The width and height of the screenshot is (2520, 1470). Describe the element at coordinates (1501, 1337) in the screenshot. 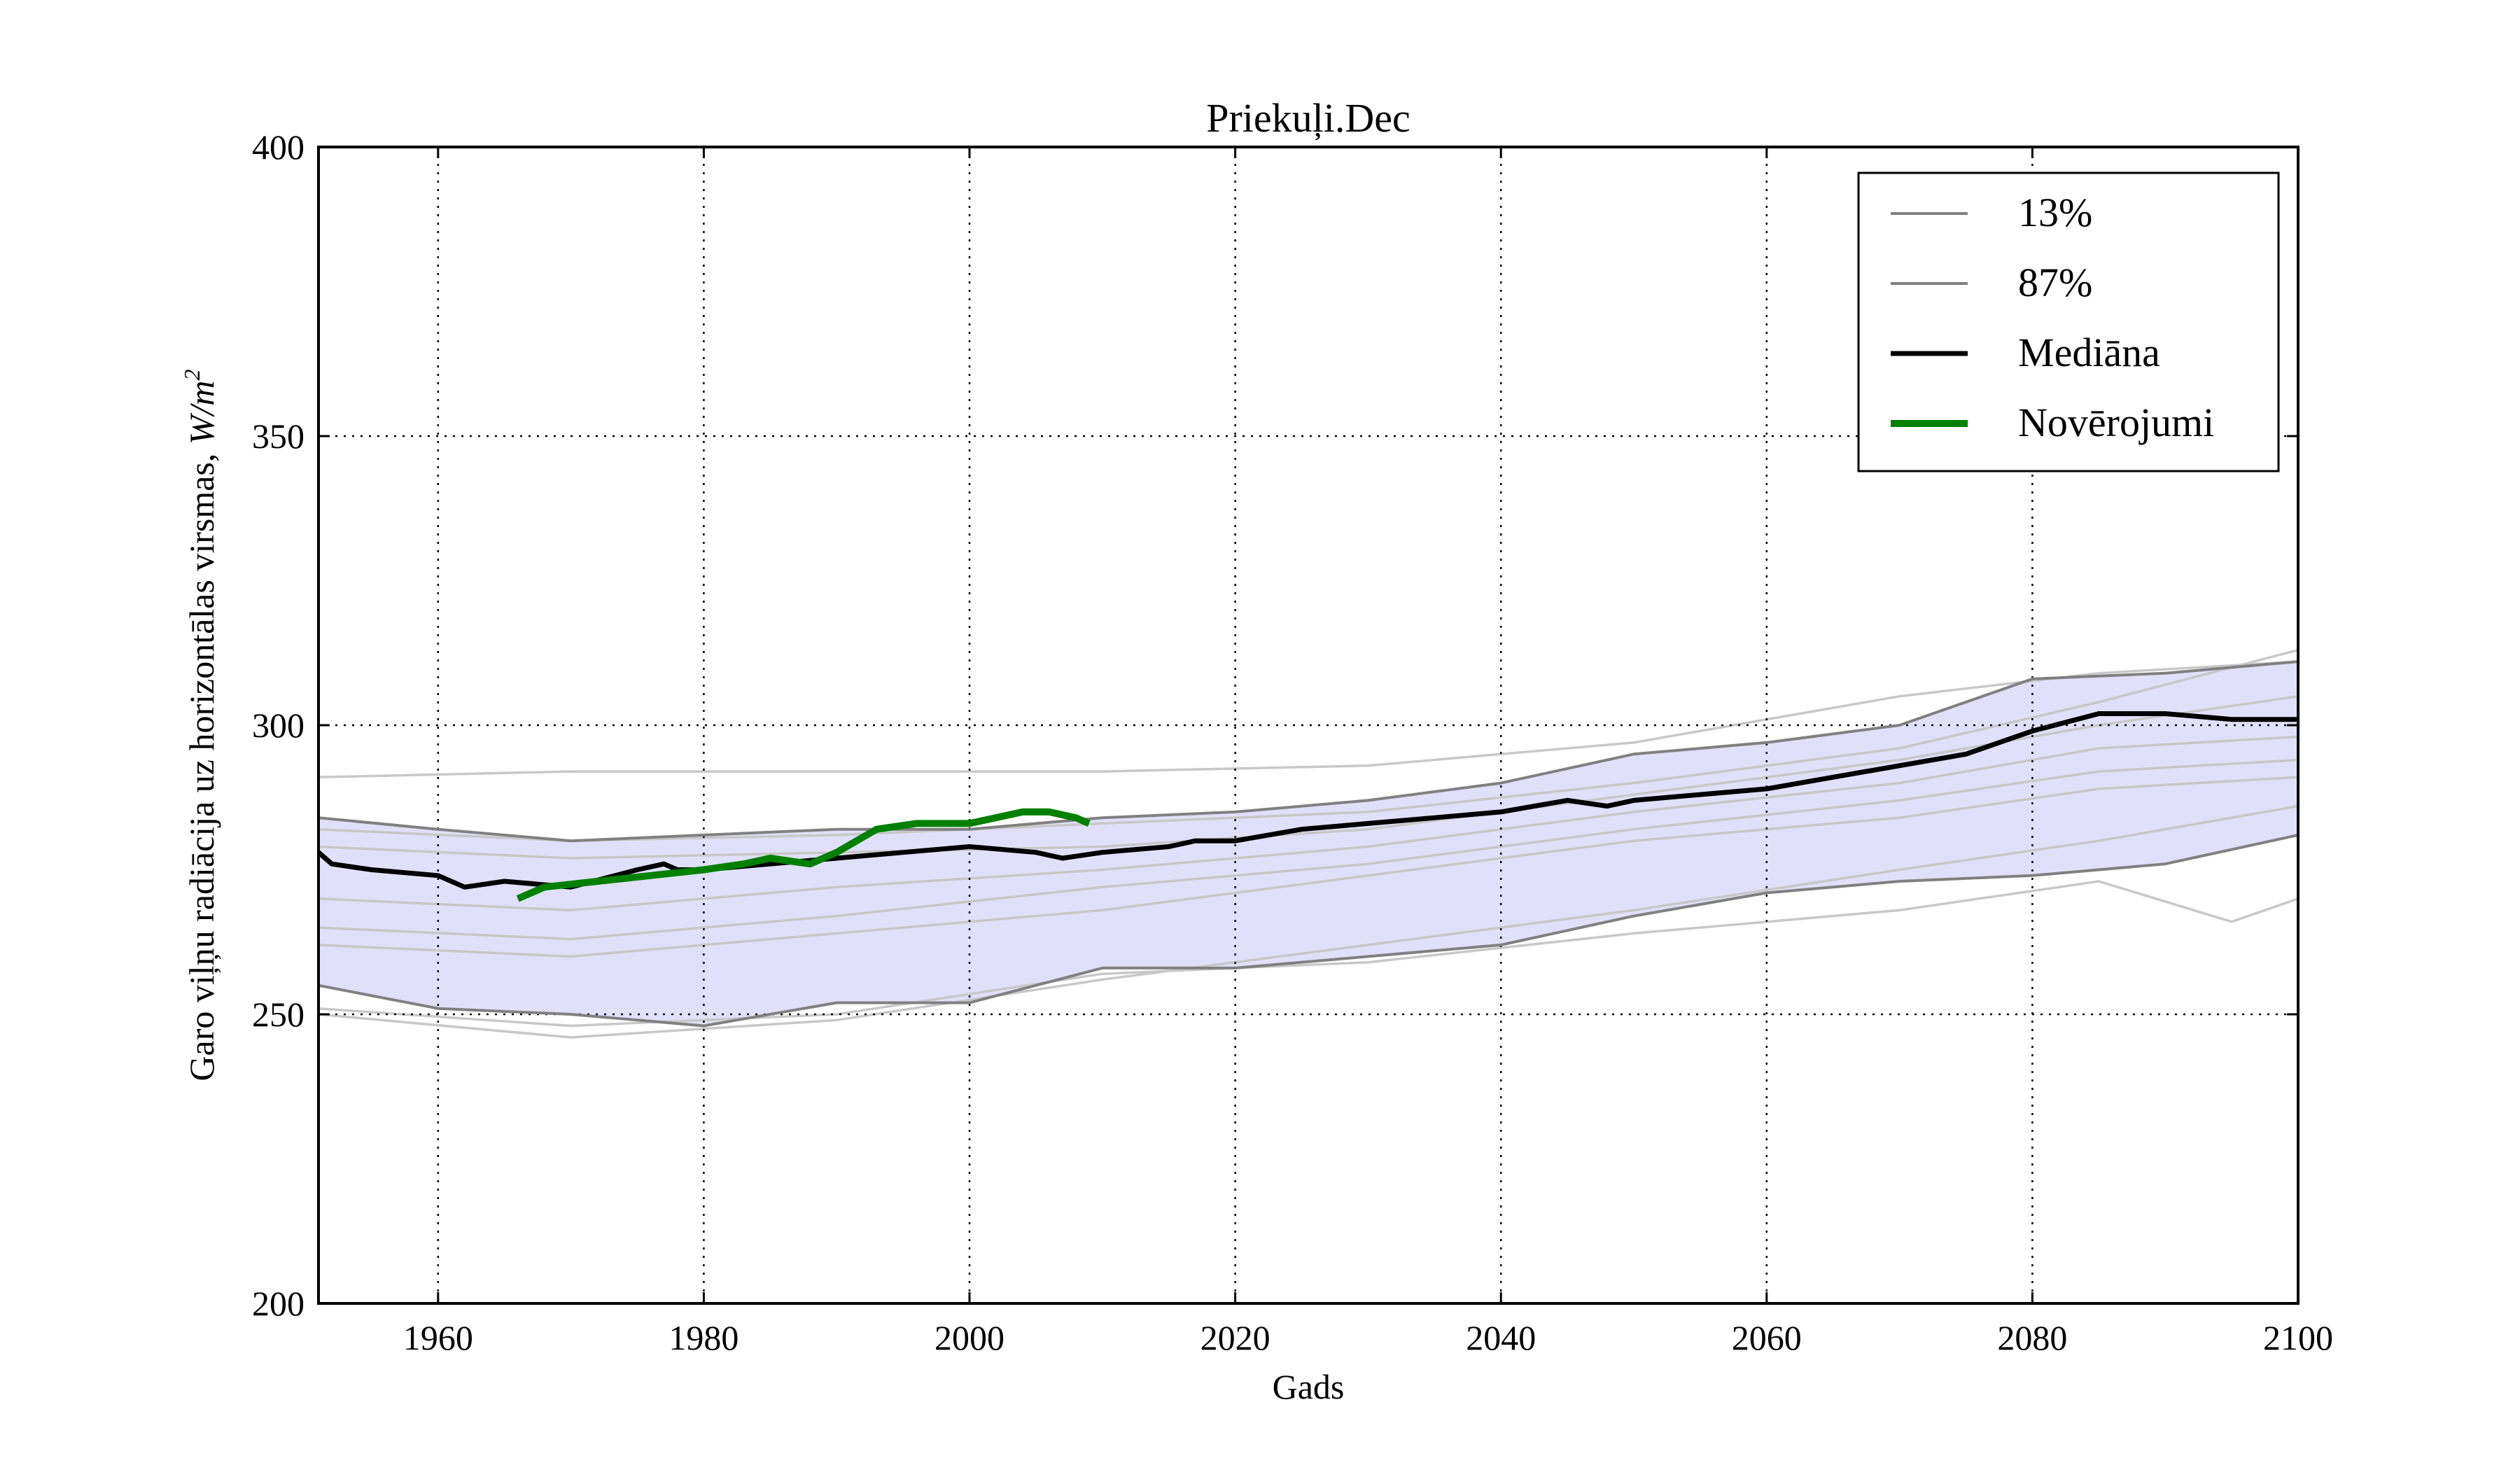

I see `x-tick-label: 2040` at that location.